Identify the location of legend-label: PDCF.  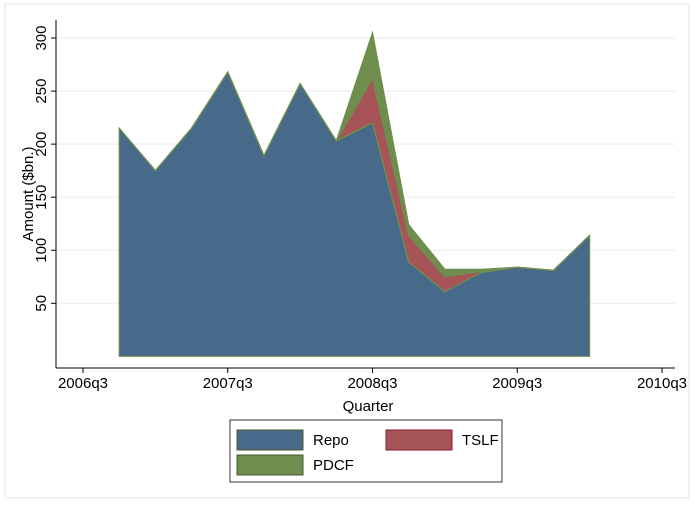
(333, 465).